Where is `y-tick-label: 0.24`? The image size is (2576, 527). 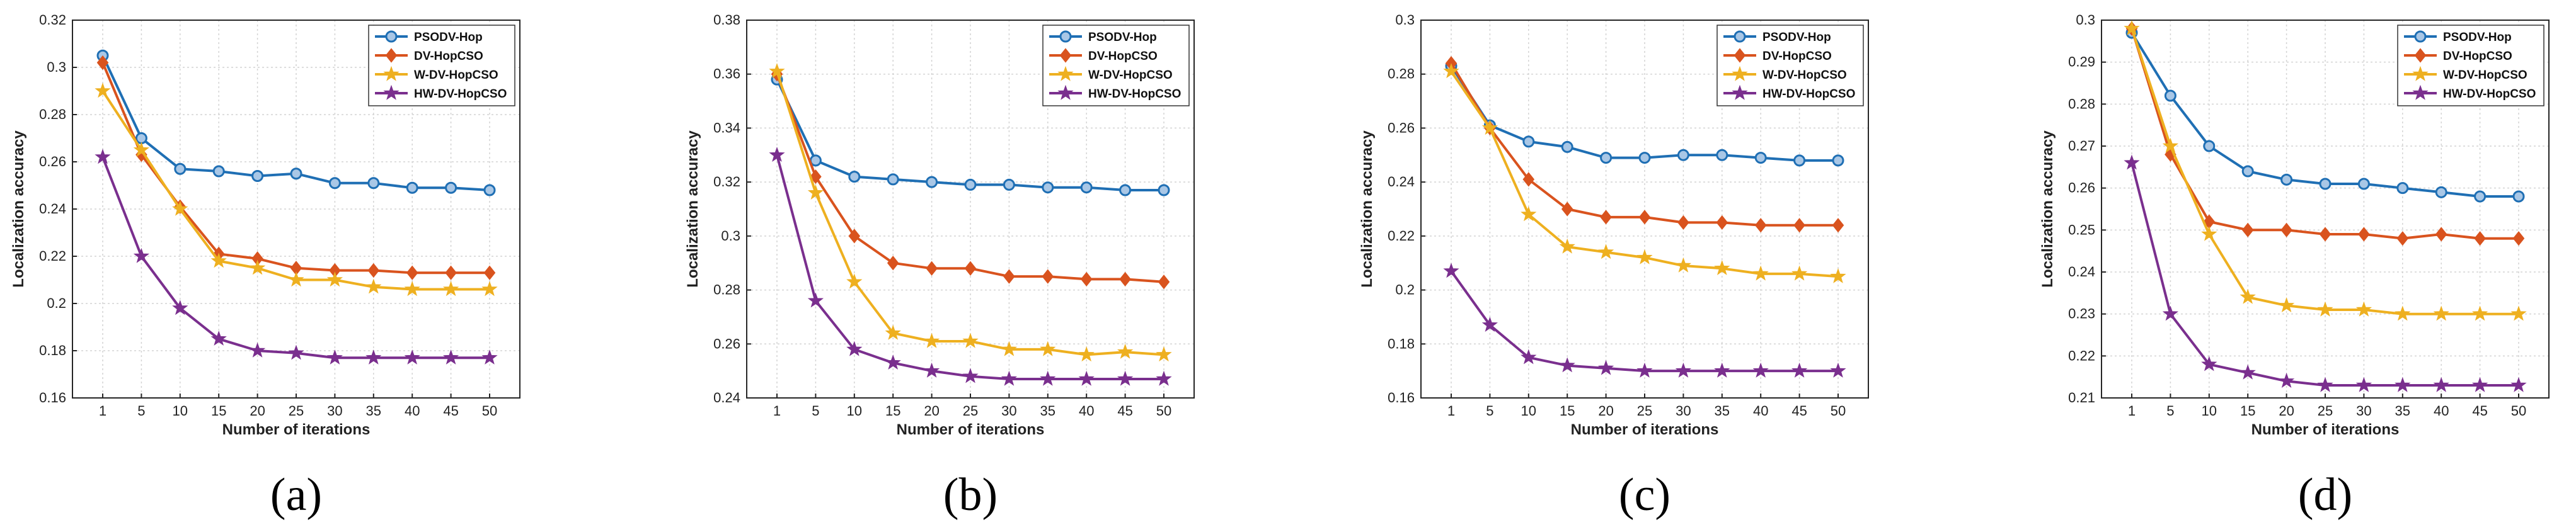 y-tick-label: 0.24 is located at coordinates (52, 209).